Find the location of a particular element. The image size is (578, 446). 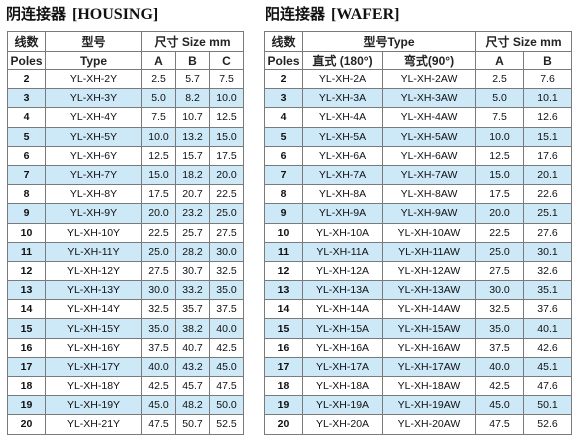

table-row: 6 YL-XH-6Y 12.5 15.7 17.5 is located at coordinates (126, 155).